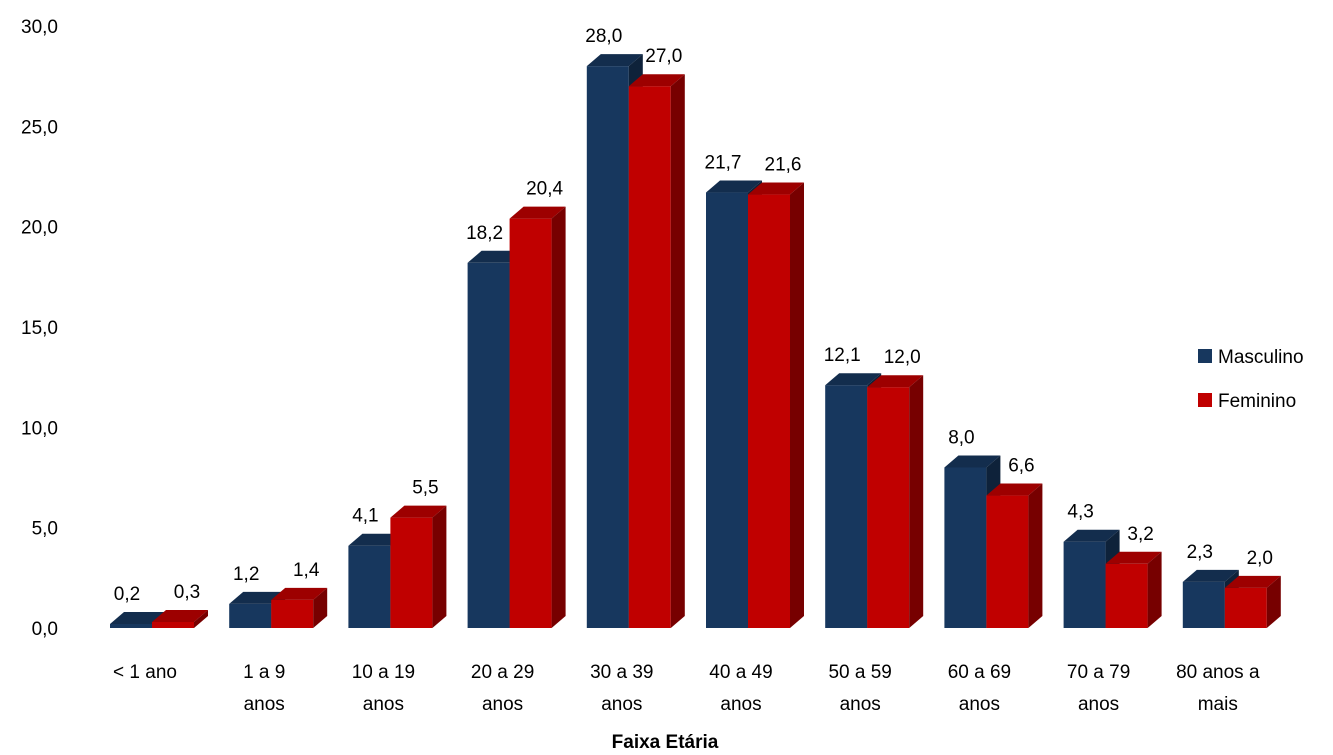  I want to click on x-tick-label: 20 a 29, so click(502, 672).